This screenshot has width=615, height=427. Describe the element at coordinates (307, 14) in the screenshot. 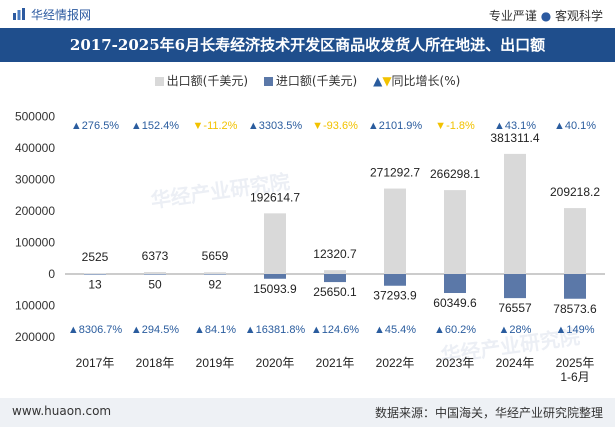

I see `top-bar: 华经情报网 专业严谨 ● 客观科学` at that location.